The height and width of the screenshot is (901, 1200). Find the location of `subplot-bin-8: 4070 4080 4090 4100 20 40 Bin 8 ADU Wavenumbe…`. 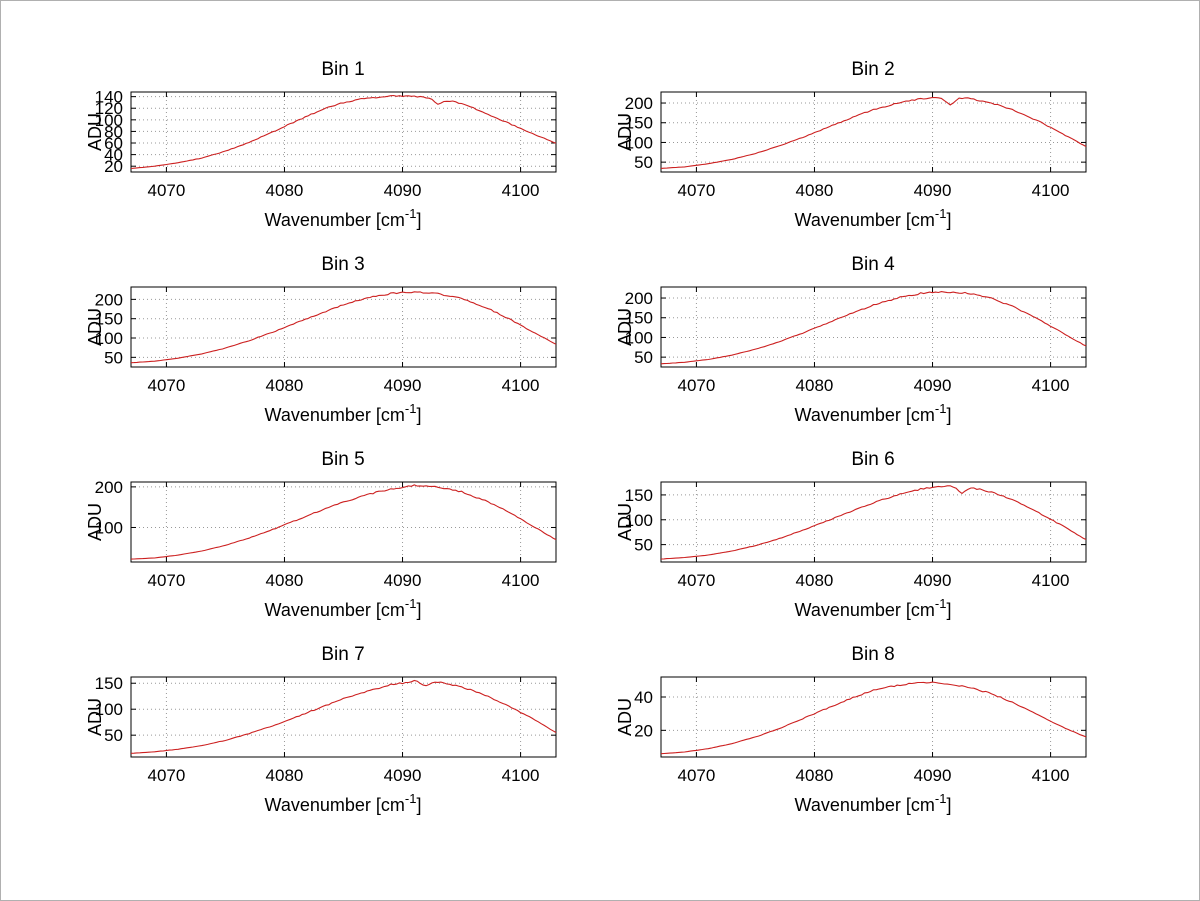

subplot-bin-8: 4070 4080 4090 4100 20 40 Bin 8 ADU Wavenumbe… is located at coordinates (851, 729).